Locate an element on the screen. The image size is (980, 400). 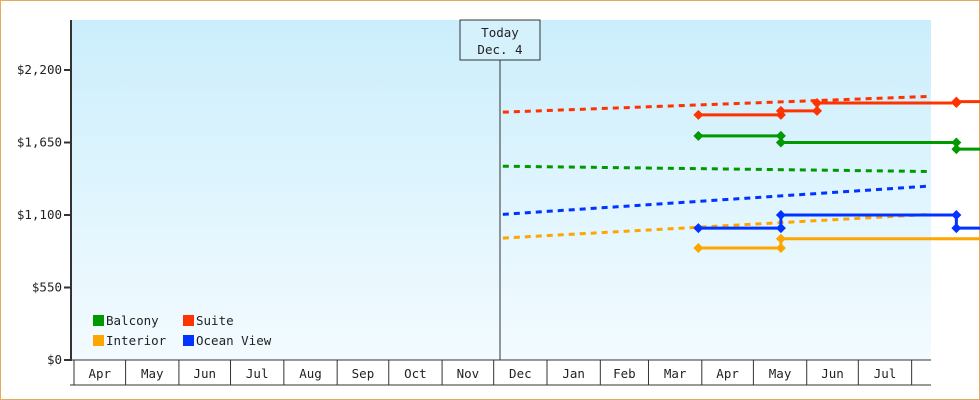
suite-history-line is located at coordinates (839, 108).